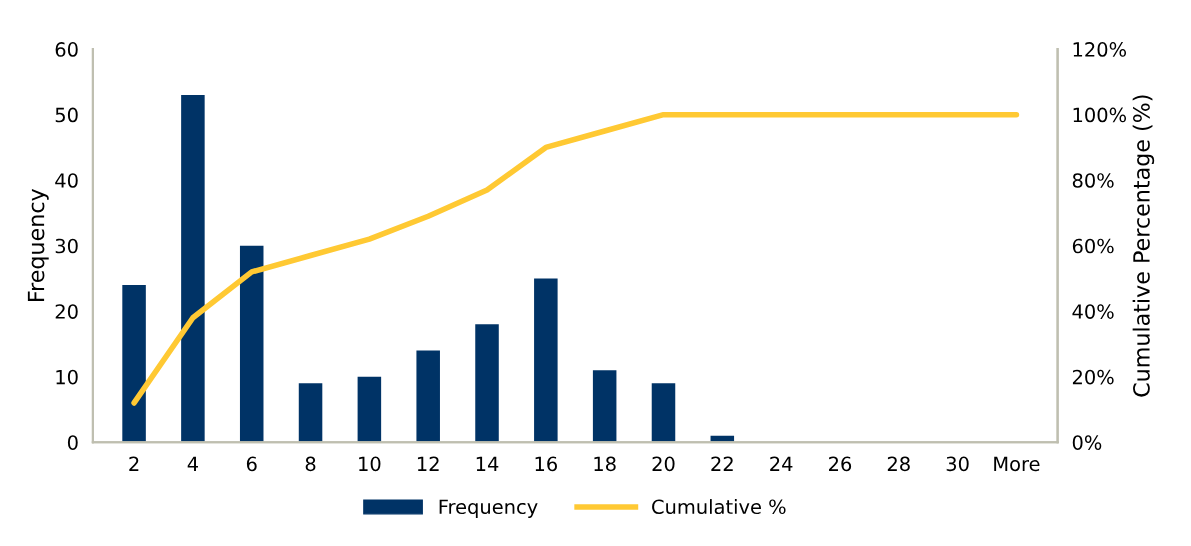  What do you see at coordinates (781, 463) in the screenshot?
I see `x-tick-label: 24` at bounding box center [781, 463].